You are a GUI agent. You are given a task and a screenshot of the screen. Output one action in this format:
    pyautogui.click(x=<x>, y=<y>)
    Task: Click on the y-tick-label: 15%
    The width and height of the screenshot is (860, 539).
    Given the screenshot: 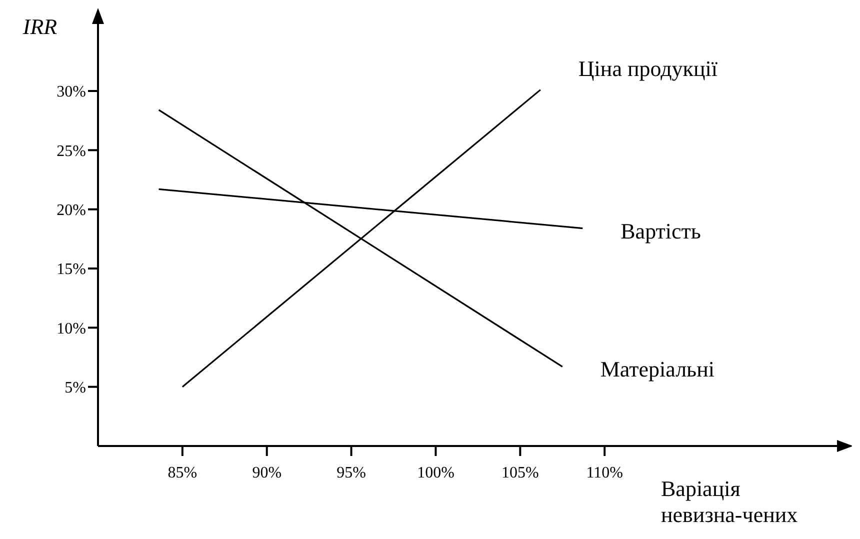 What is the action you would take?
    pyautogui.click(x=71, y=269)
    